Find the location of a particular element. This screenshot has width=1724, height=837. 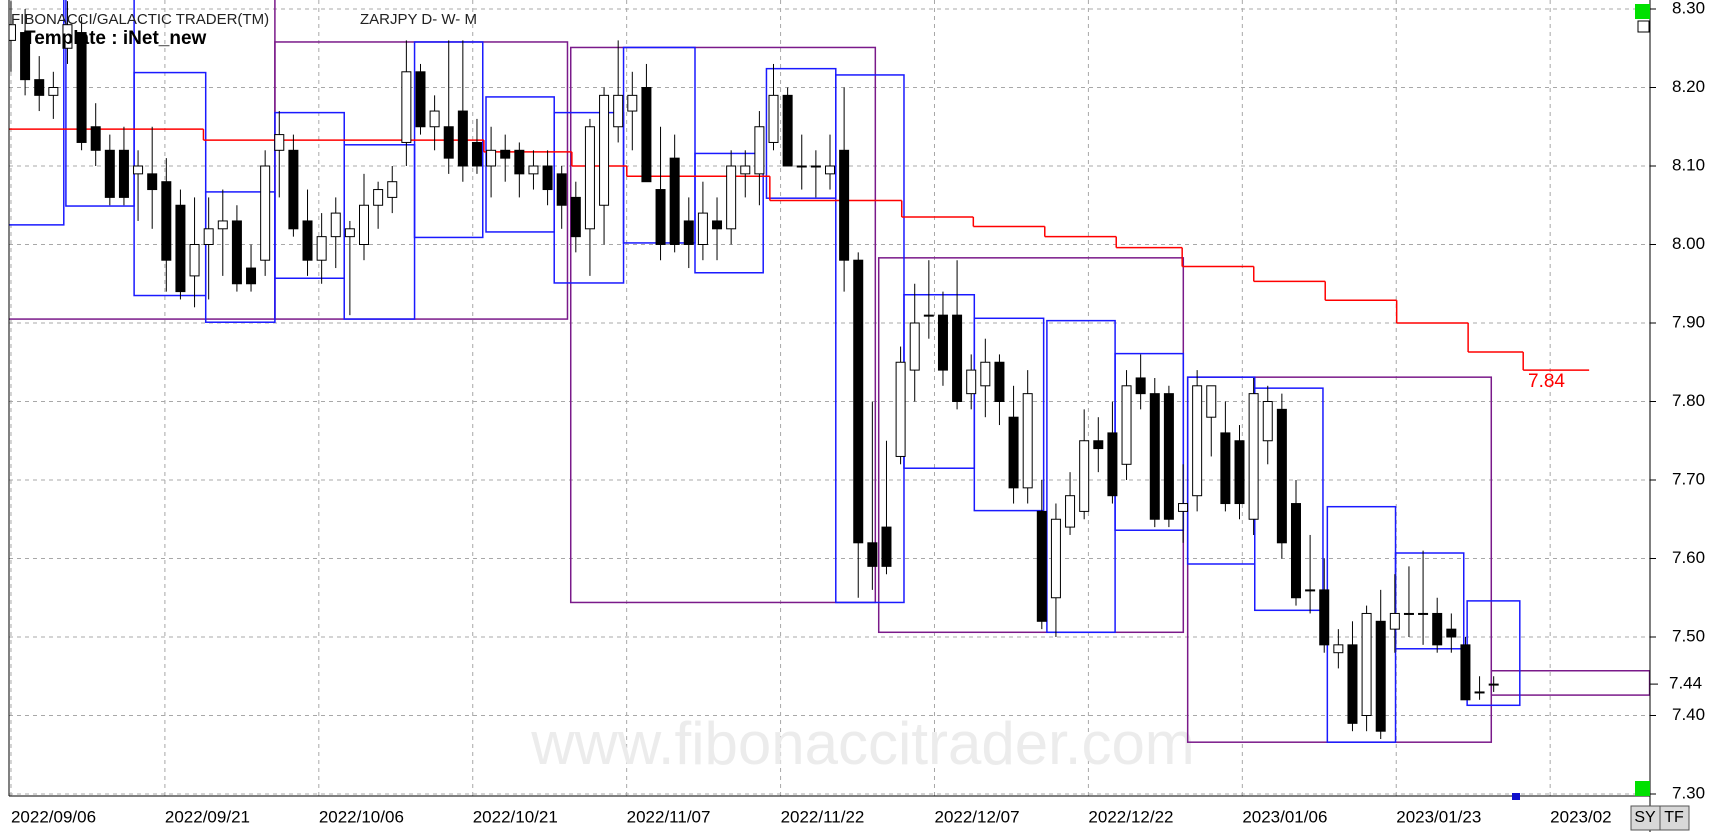

y-tick-label: 8.30 is located at coordinates (1688, 8).